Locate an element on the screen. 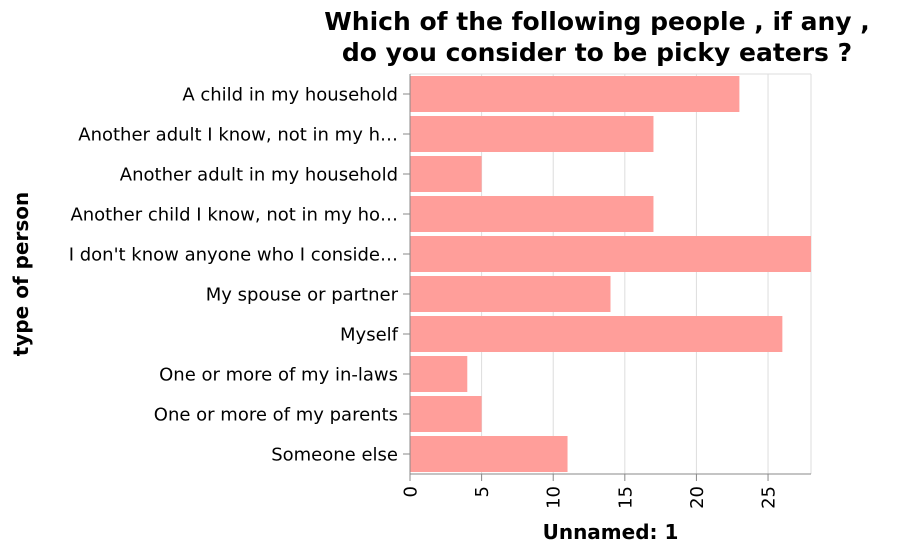 This screenshot has width=904, height=552. chart-title-line: do you consider to be picky eaters ? is located at coordinates (597, 52).